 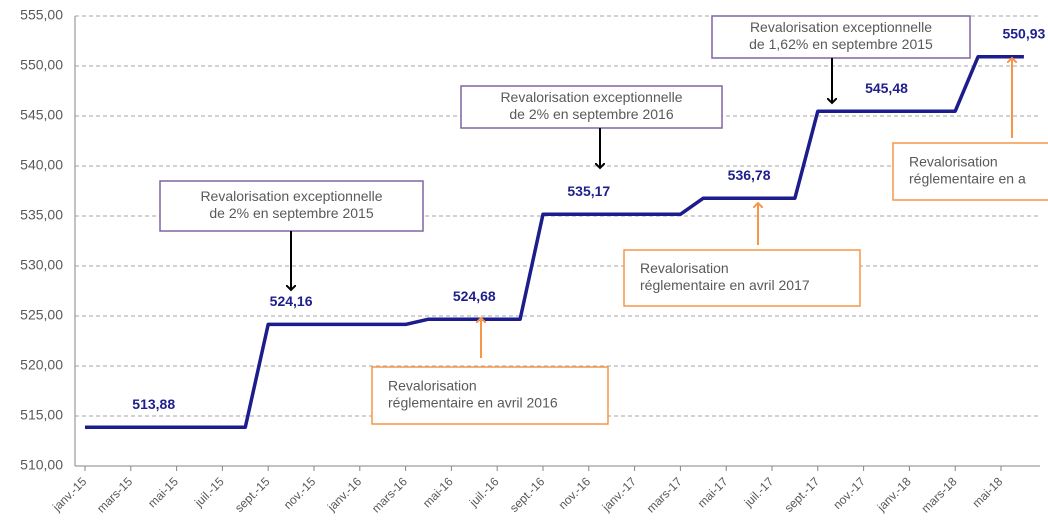 I want to click on x-tick-label: mars-18, so click(x=939, y=494).